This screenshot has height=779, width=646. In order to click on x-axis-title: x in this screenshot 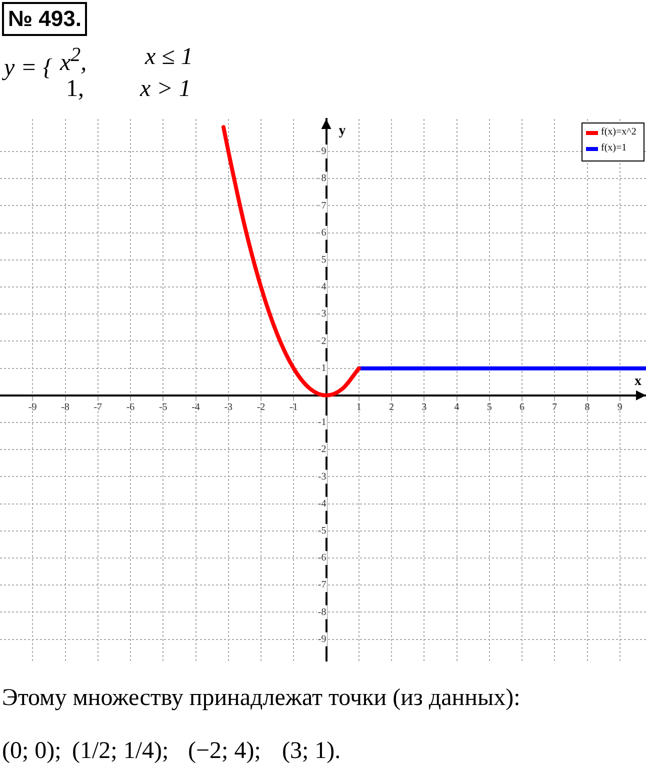, I will do `click(638, 382)`.